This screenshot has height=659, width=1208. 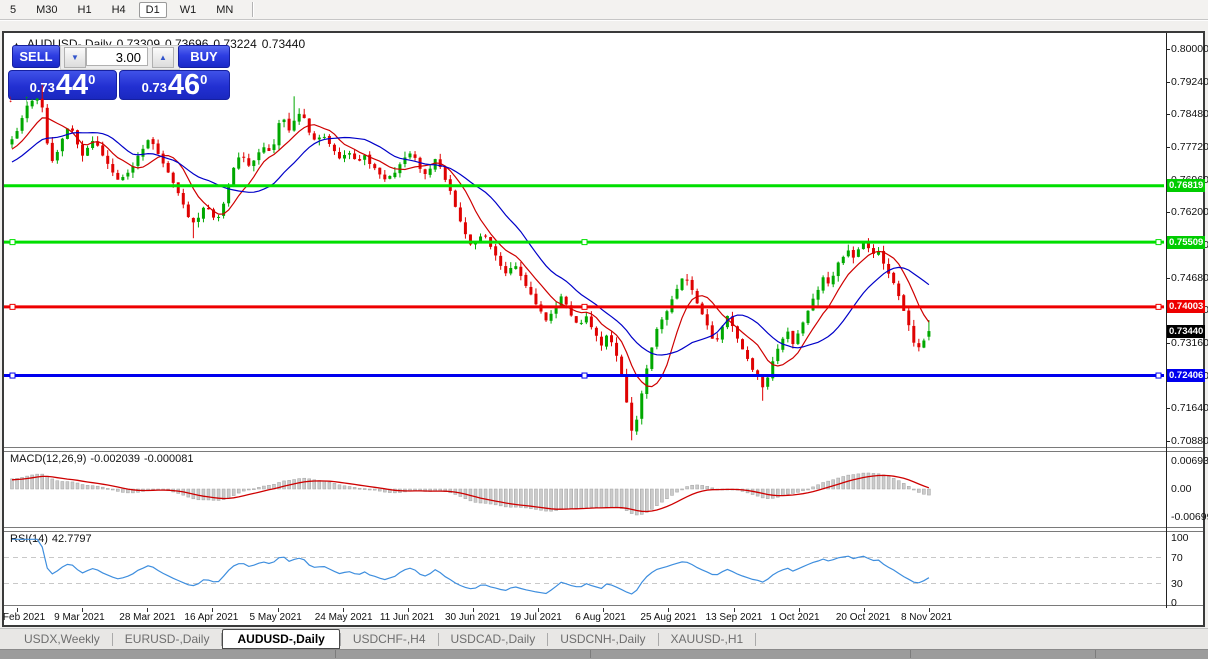 I want to click on rsi-pane, so click(x=584, y=567).